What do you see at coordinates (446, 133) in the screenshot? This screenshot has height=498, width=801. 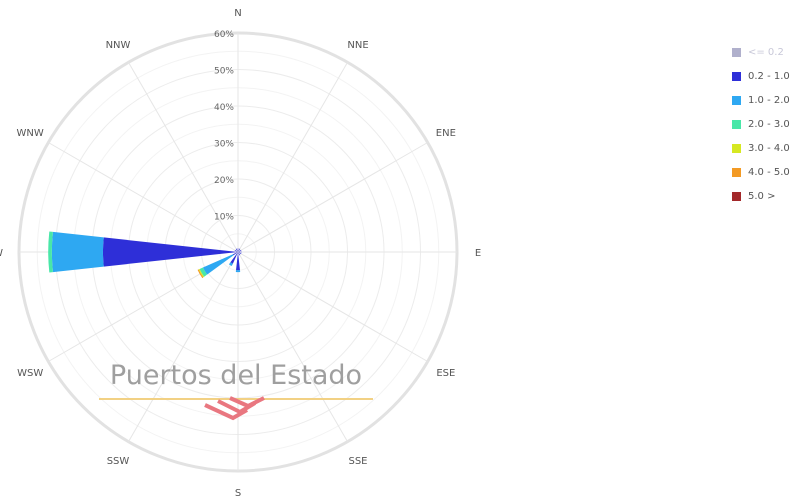 I see `direction-label-ene: ENE` at bounding box center [446, 133].